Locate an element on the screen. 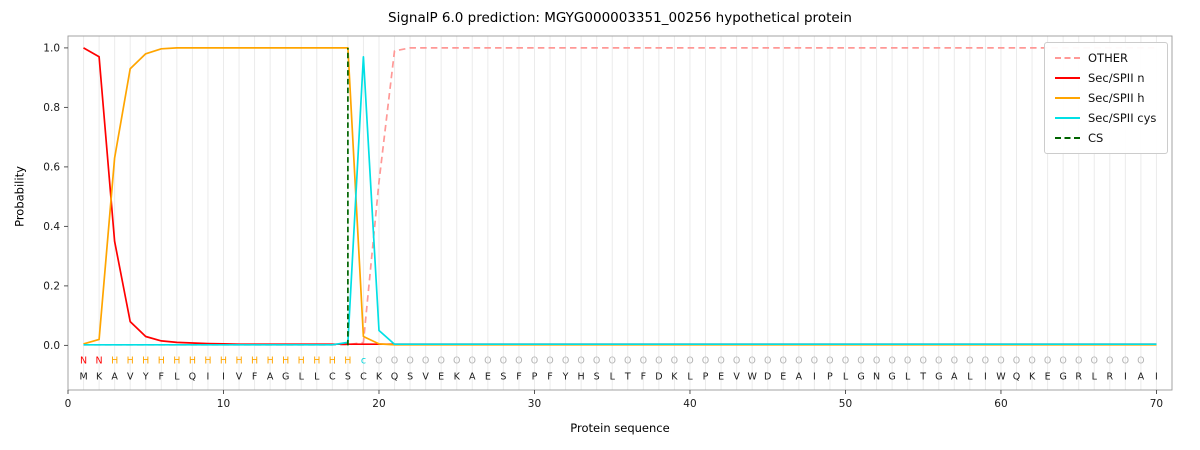 Image resolution: width=1200 pixels, height=450 pixels. y-tick-label: 0.8 is located at coordinates (51, 108).